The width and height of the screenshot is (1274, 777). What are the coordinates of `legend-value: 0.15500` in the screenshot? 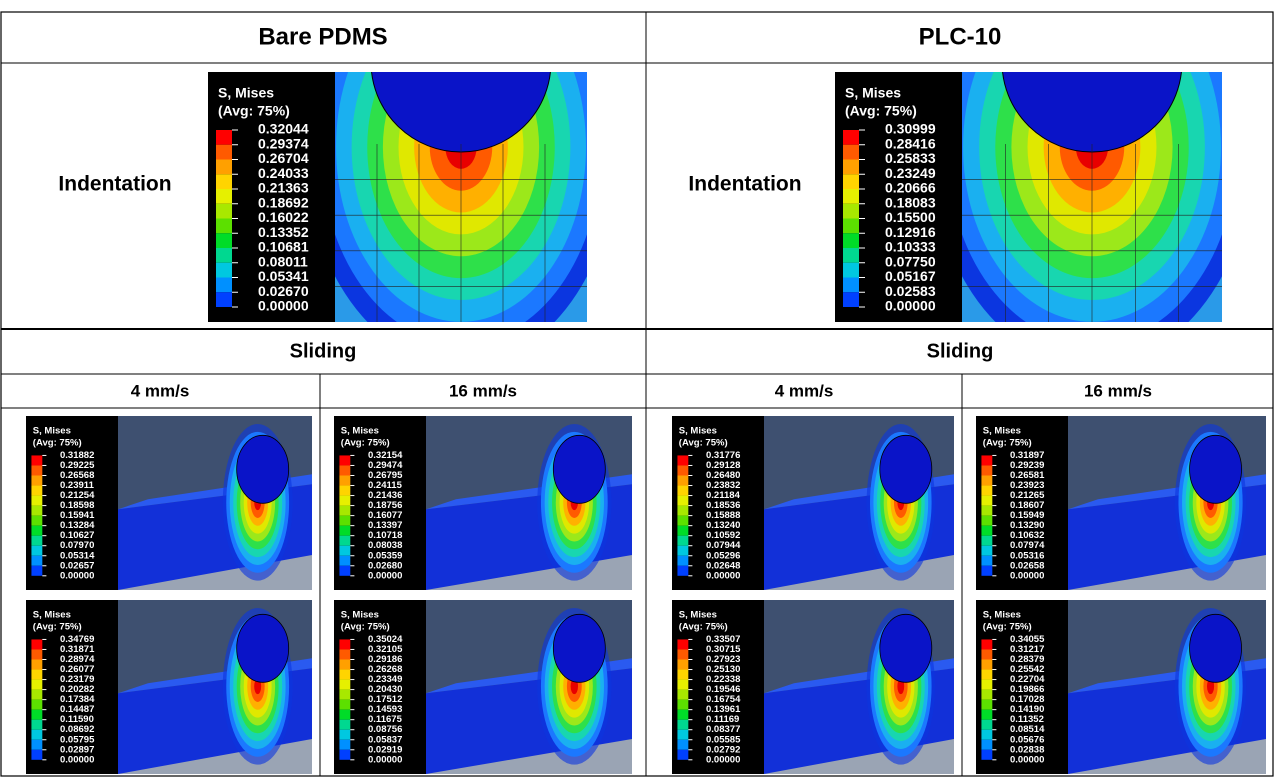 It's located at (910, 217).